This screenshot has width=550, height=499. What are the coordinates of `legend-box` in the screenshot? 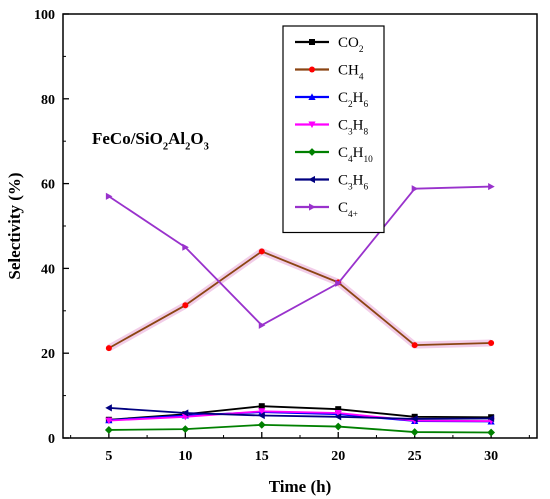 It's located at (333, 129).